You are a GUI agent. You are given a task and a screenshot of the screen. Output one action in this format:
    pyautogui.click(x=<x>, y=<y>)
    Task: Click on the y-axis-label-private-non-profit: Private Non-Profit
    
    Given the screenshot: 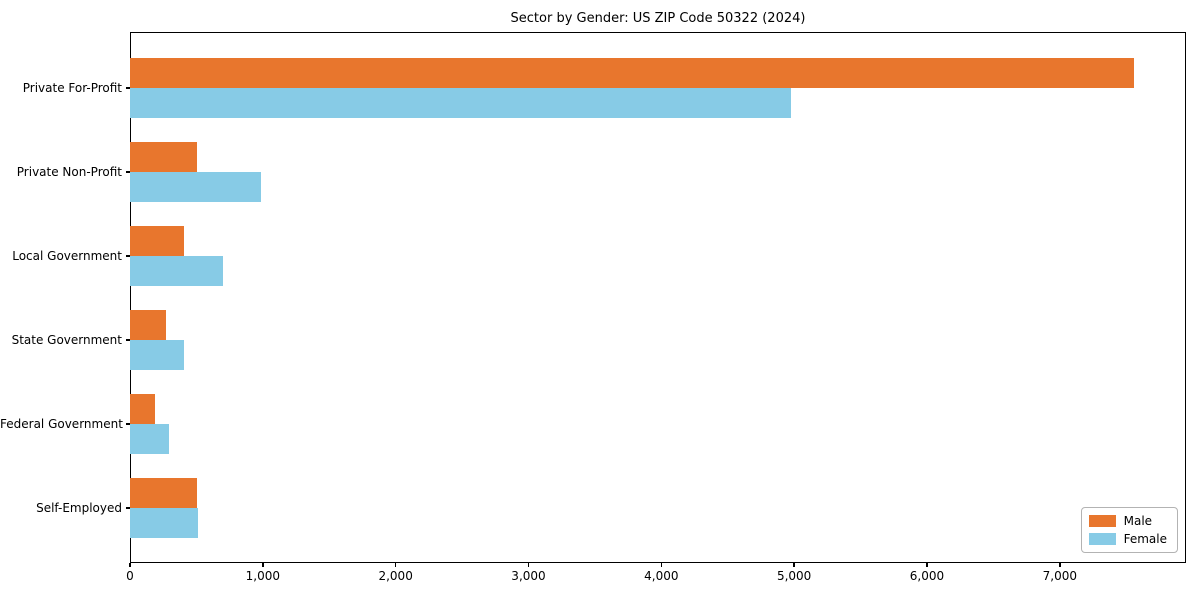 What is the action you would take?
    pyautogui.click(x=69, y=172)
    